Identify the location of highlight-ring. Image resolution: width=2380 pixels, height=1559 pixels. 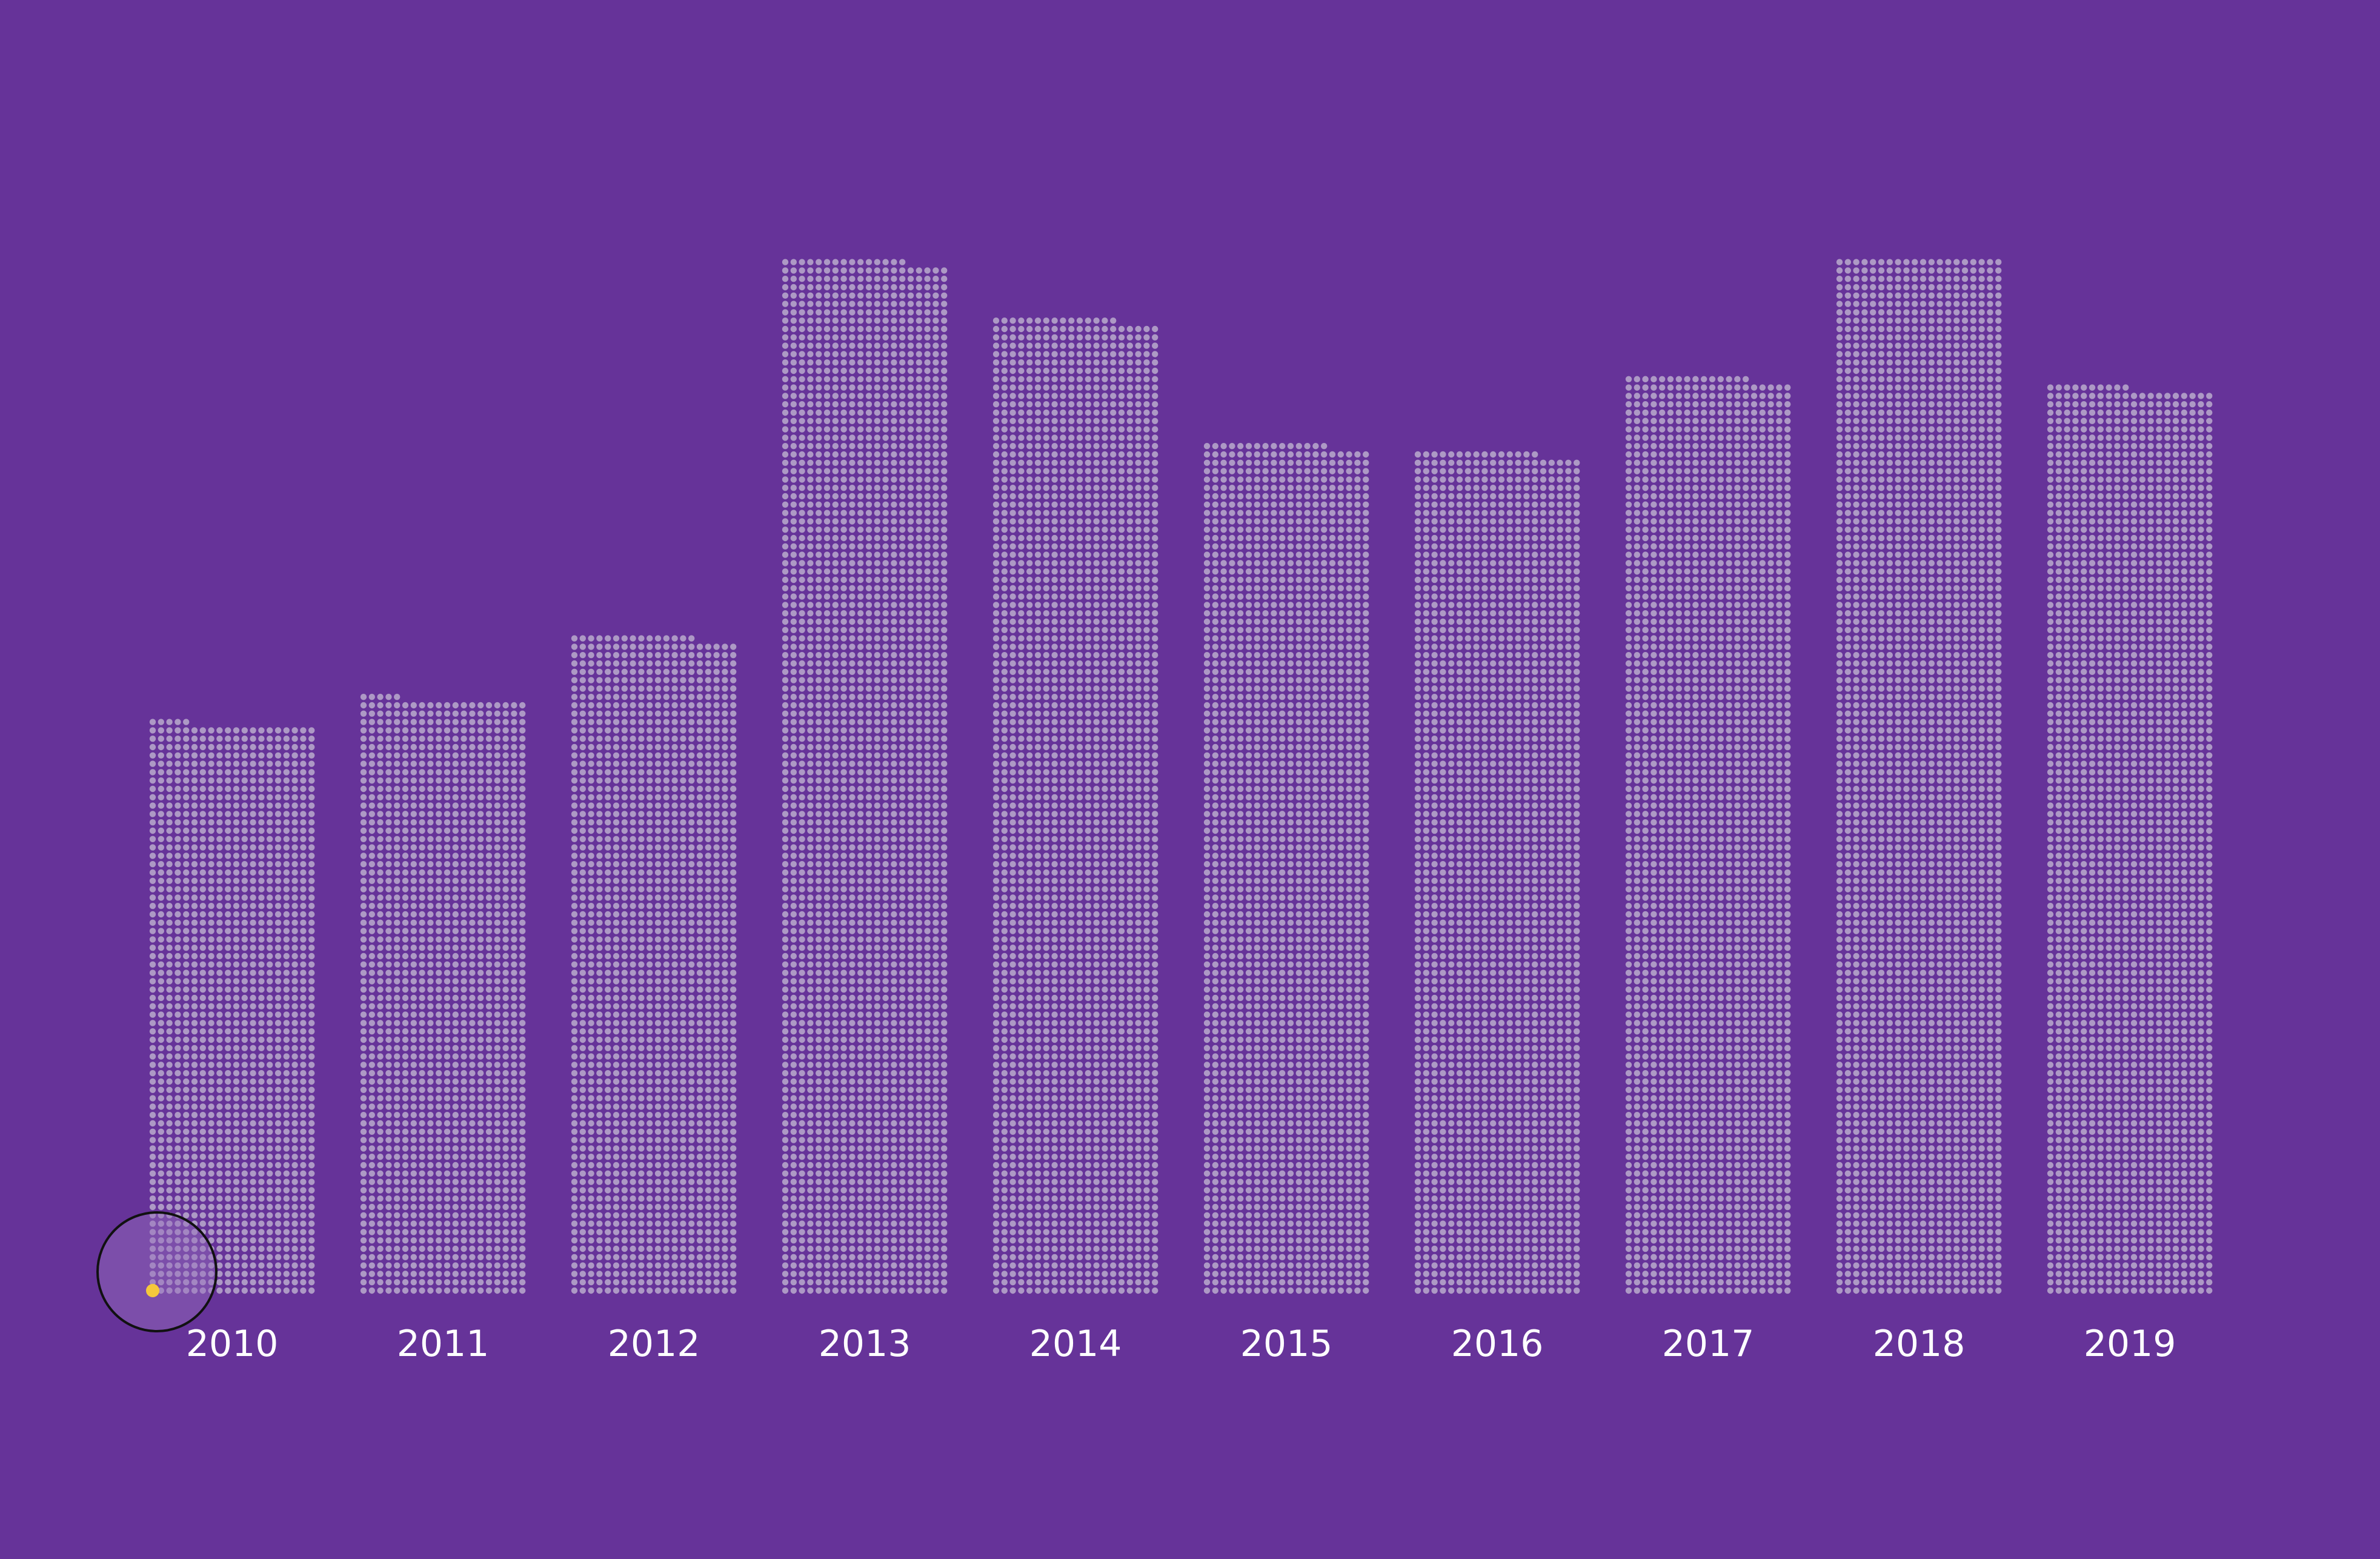
(157, 1271).